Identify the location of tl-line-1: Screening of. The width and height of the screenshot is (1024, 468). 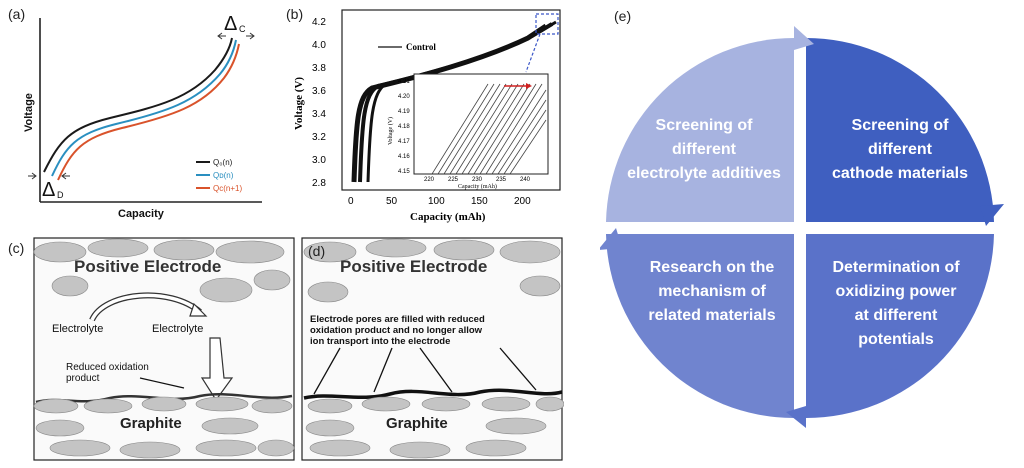
(705, 125).